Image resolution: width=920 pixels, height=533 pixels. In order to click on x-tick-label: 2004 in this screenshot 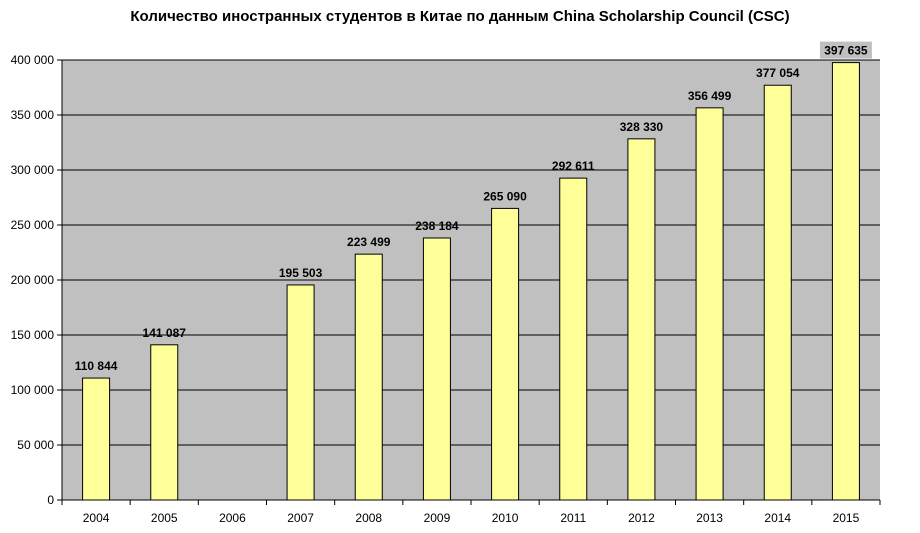, I will do `click(96, 518)`.